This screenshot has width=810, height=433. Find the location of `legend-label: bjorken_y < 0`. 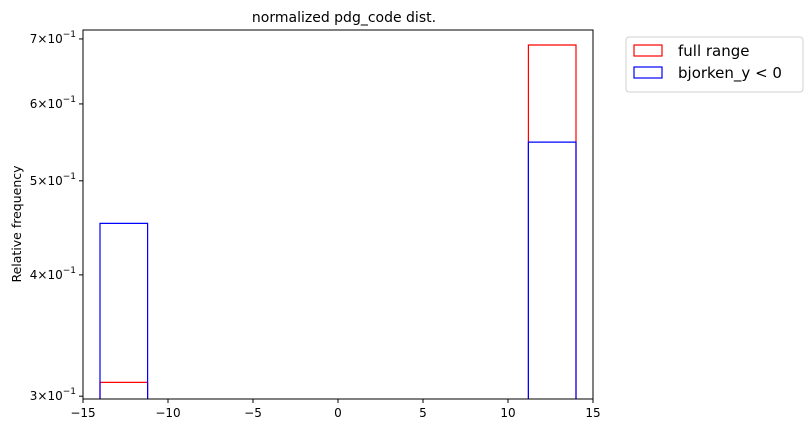

legend-label: bjorken_y < 0 is located at coordinates (730, 73).